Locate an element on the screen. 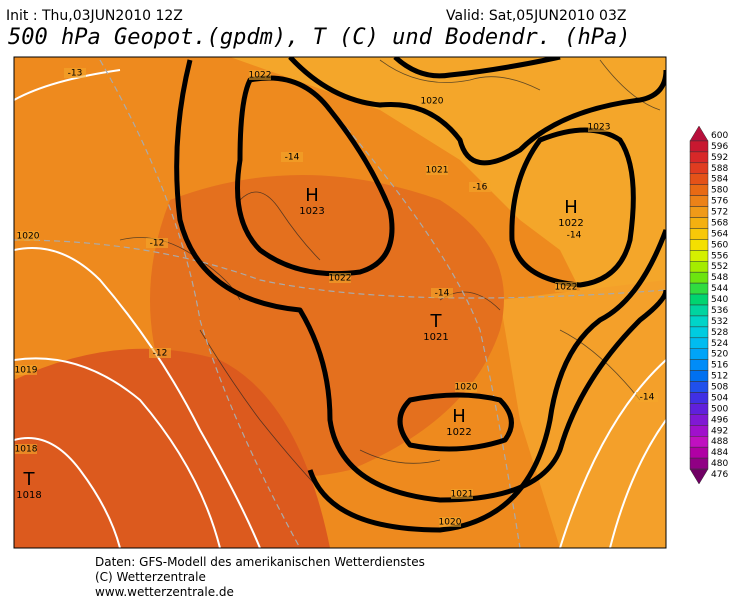 The width and height of the screenshot is (733, 608). colorbar-label: 568 is located at coordinates (719, 223).